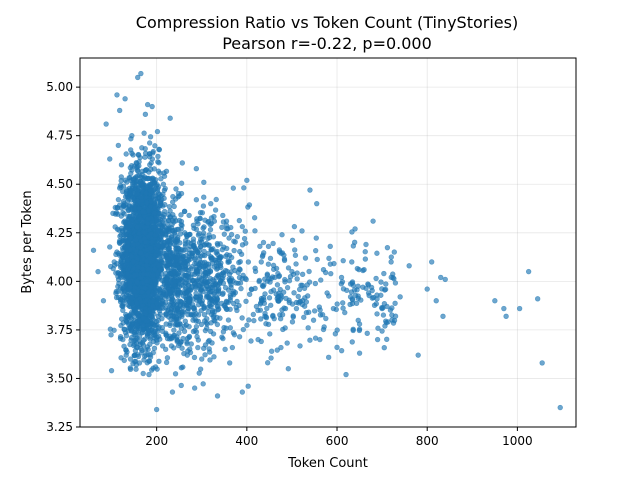 The image size is (640, 480). Describe the element at coordinates (156, 441) in the screenshot. I see `x-tick-label: 200` at that location.